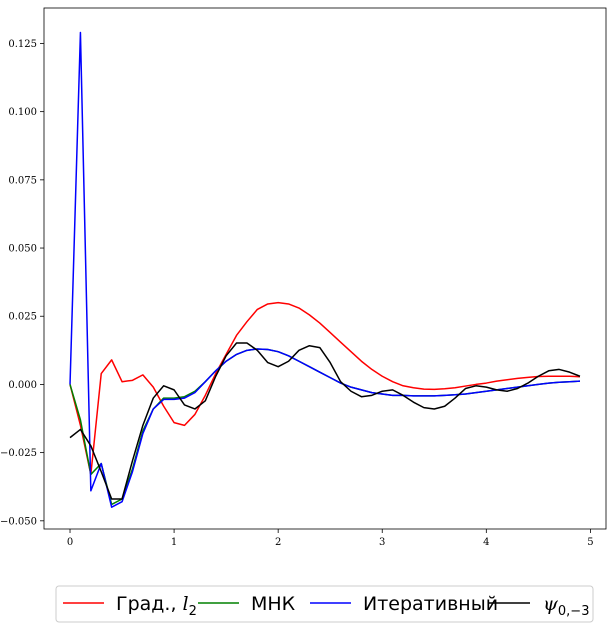 The image size is (609, 629). What do you see at coordinates (330, 538) in the screenshot?
I see `x-axis: 0 1 2 3 4 5` at bounding box center [330, 538].